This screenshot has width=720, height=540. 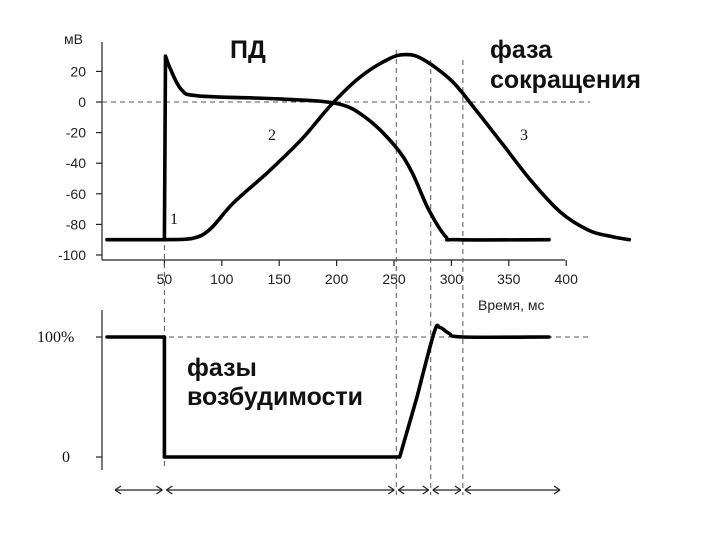 What do you see at coordinates (565, 80) in the screenshot?
I see `contraction-title-line2: сокращения` at bounding box center [565, 80].